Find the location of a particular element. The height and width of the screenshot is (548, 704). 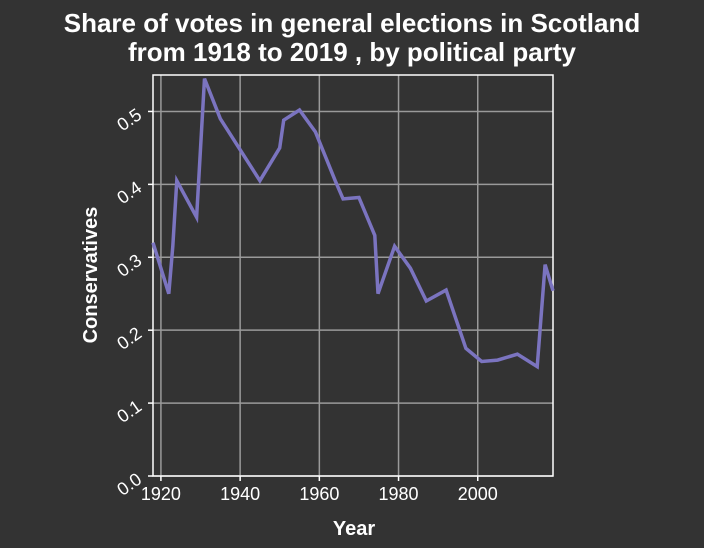

x-tick-label: 1940 is located at coordinates (240, 494).